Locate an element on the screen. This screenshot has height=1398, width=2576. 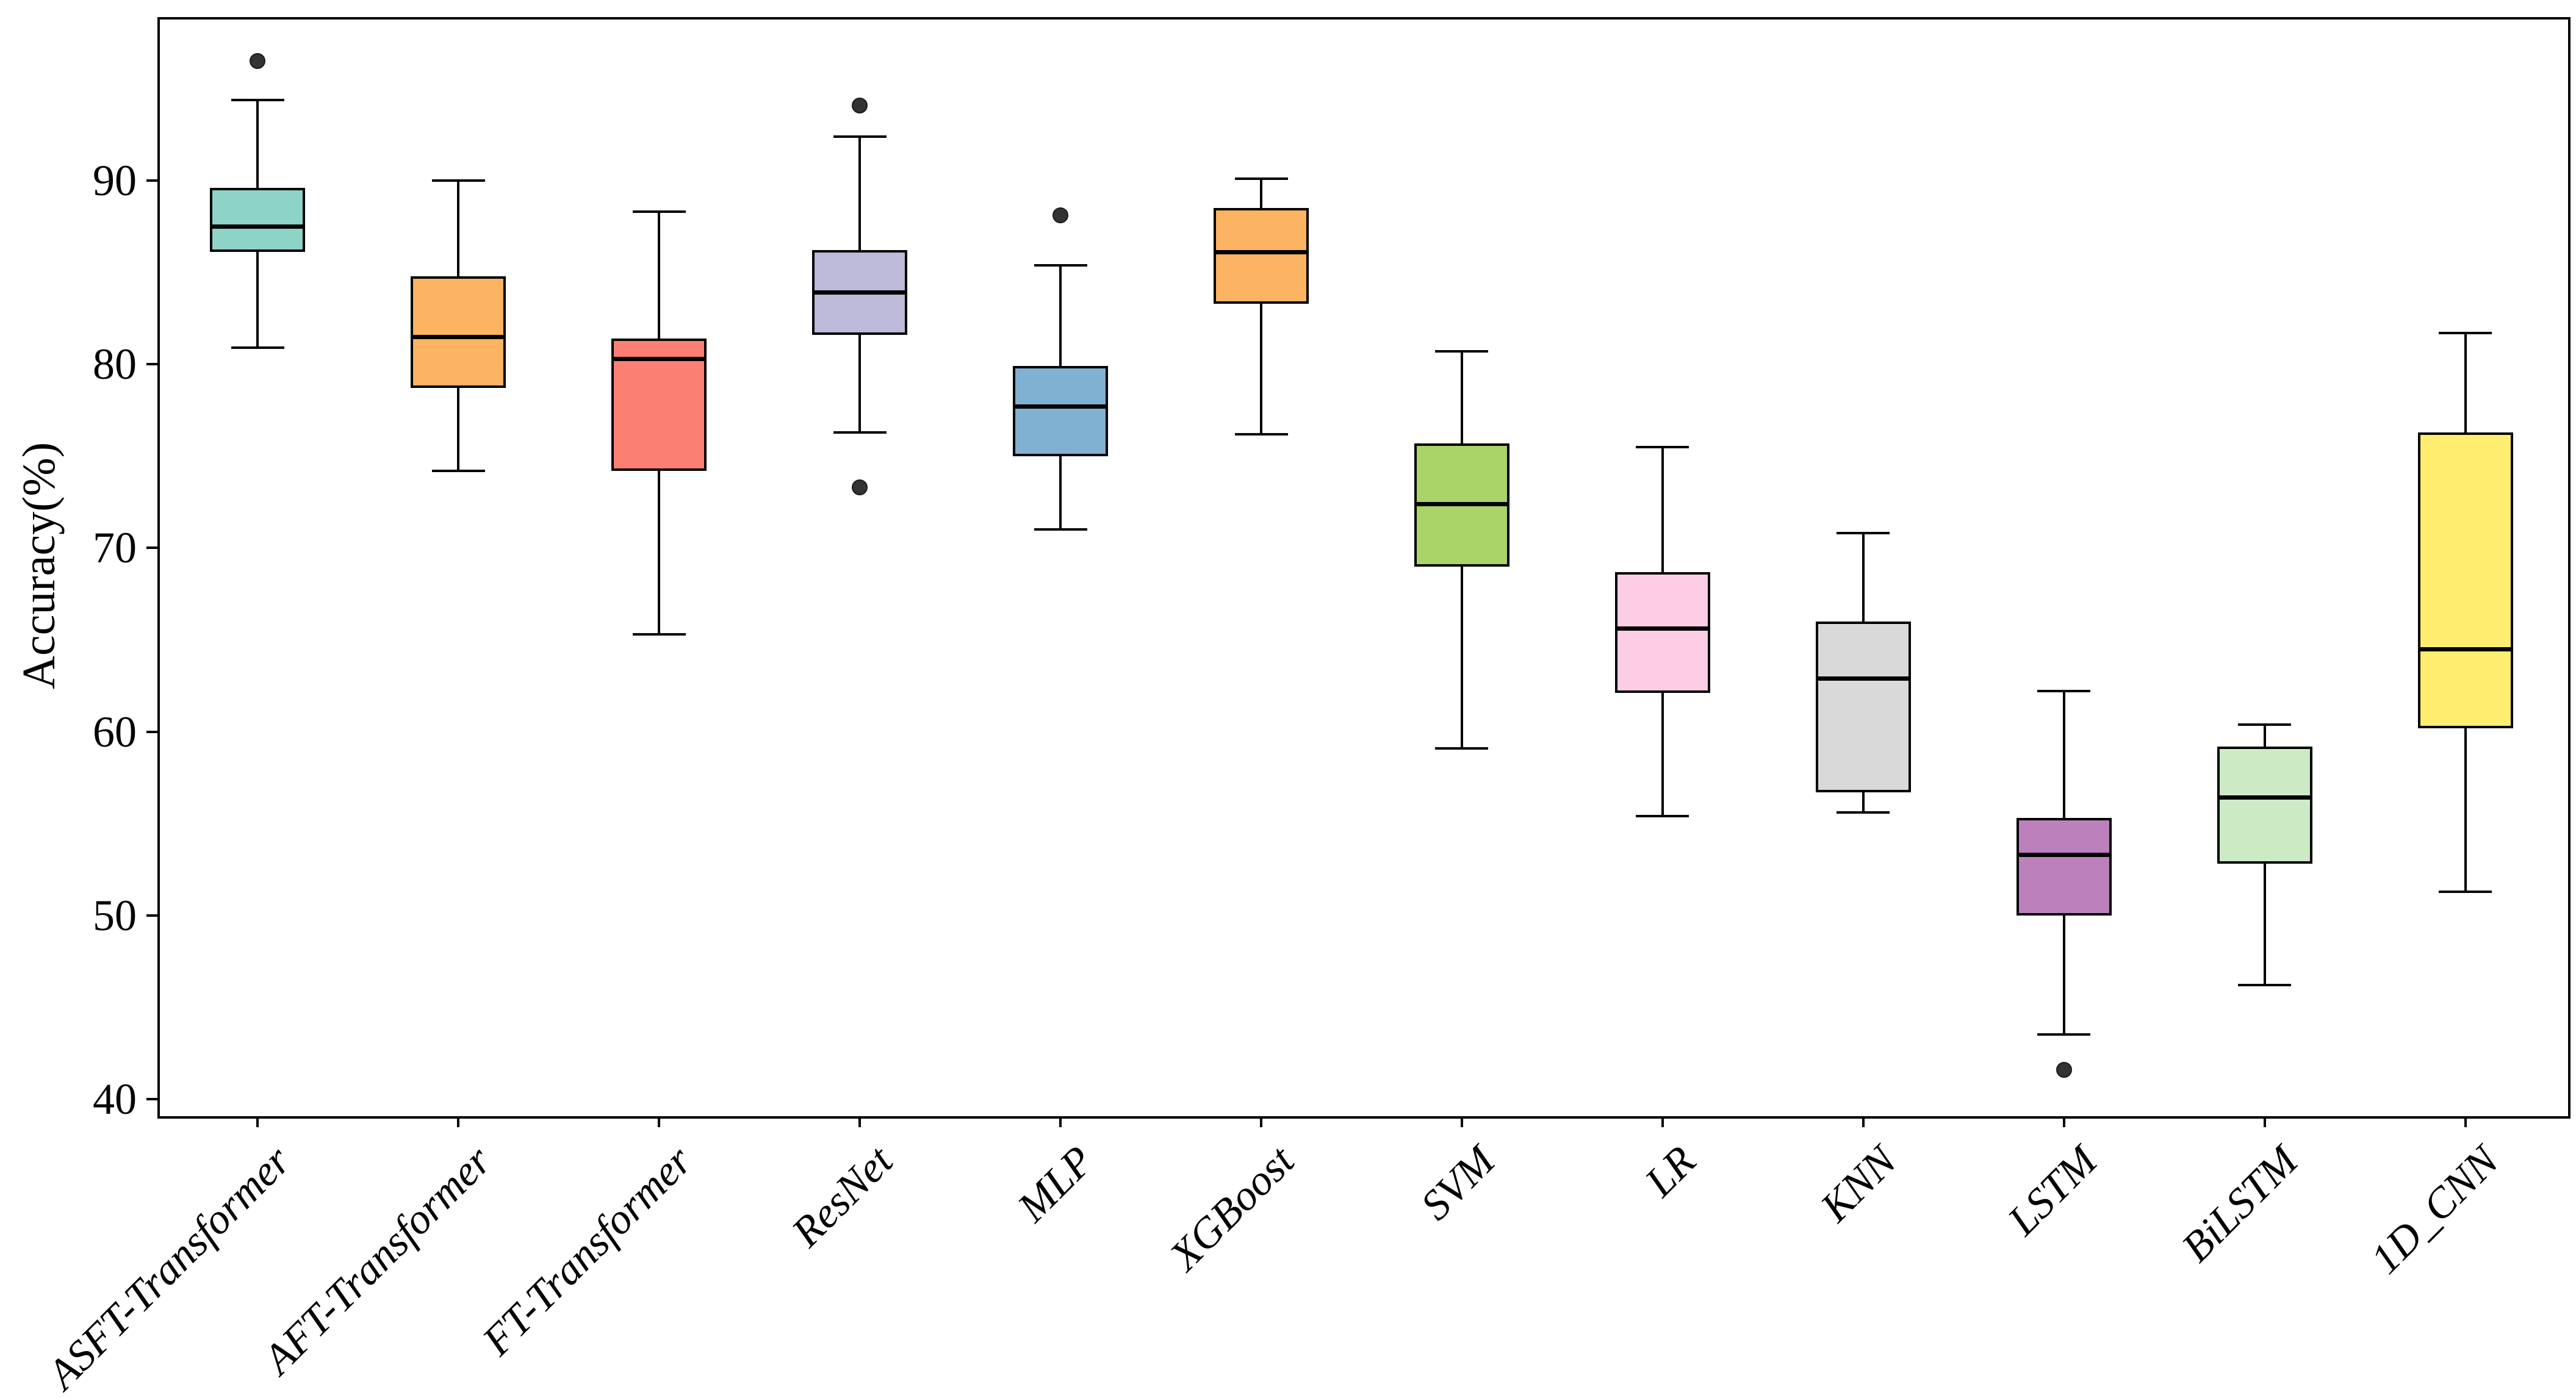
x-tick-label: ASFT-Transformer is located at coordinates (169, 1267).